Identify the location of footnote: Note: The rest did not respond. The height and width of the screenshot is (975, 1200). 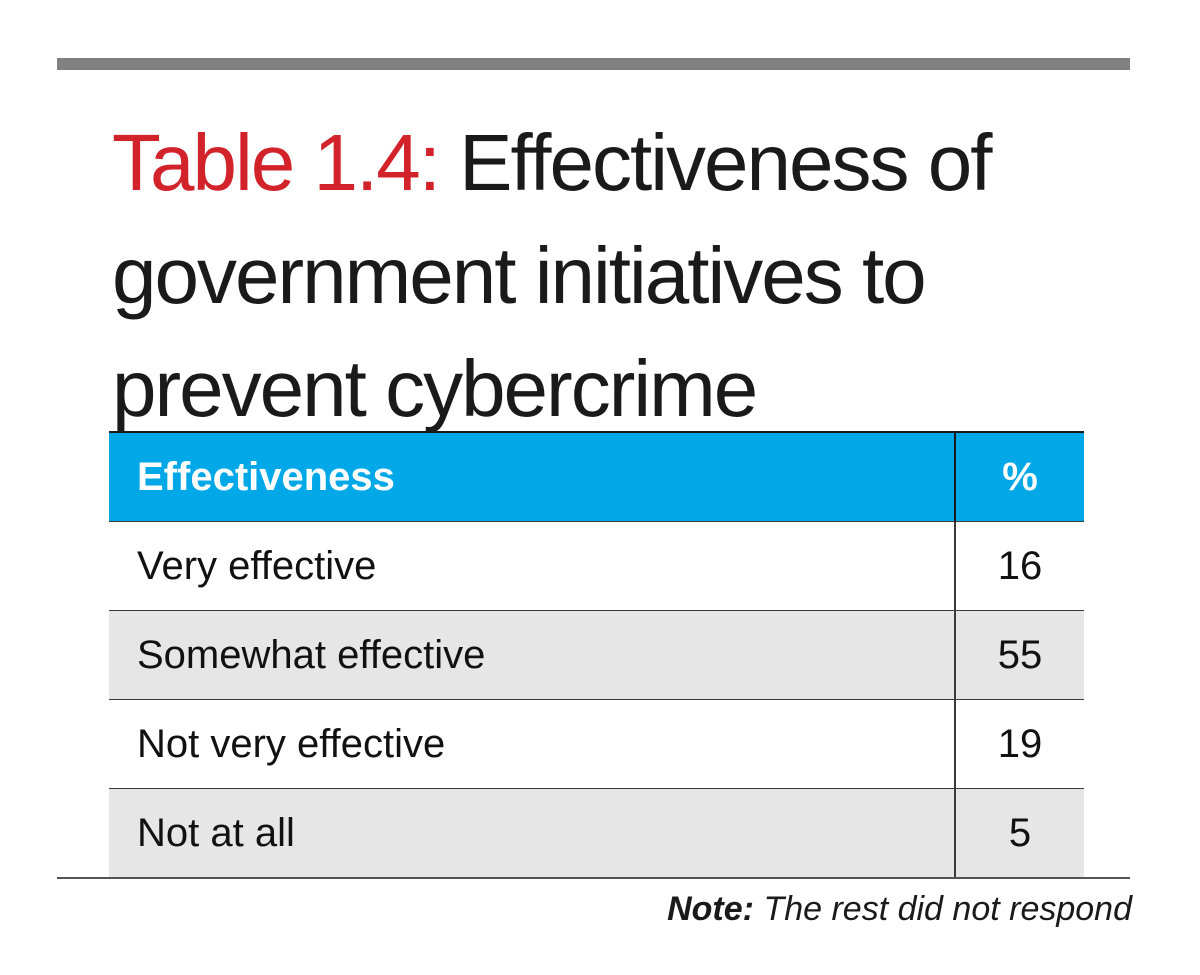
(899, 909).